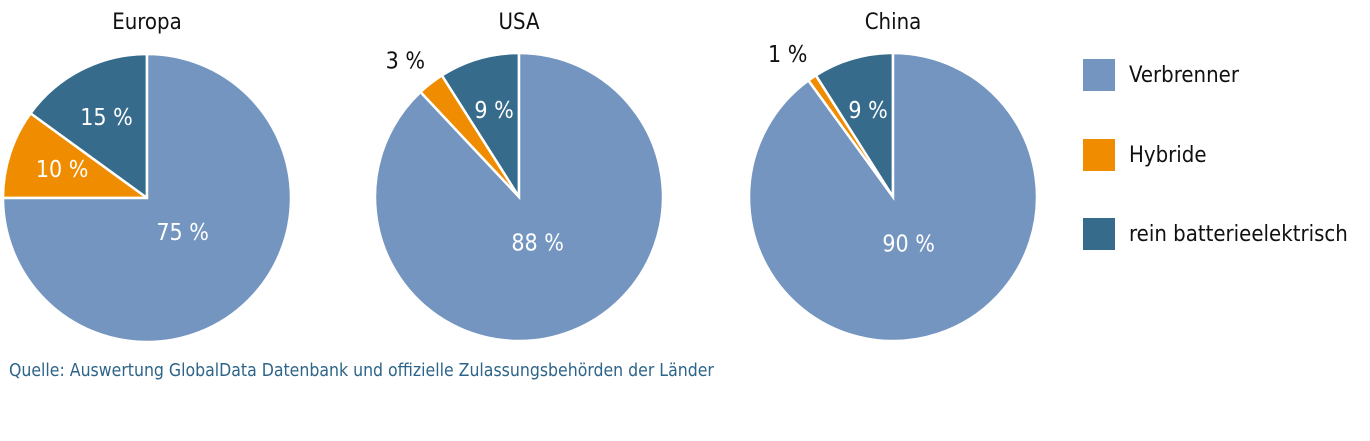 Image resolution: width=1370 pixels, height=441 pixels. What do you see at coordinates (76, 155) in the screenshot?
I see `slice-europa-hybride` at bounding box center [76, 155].